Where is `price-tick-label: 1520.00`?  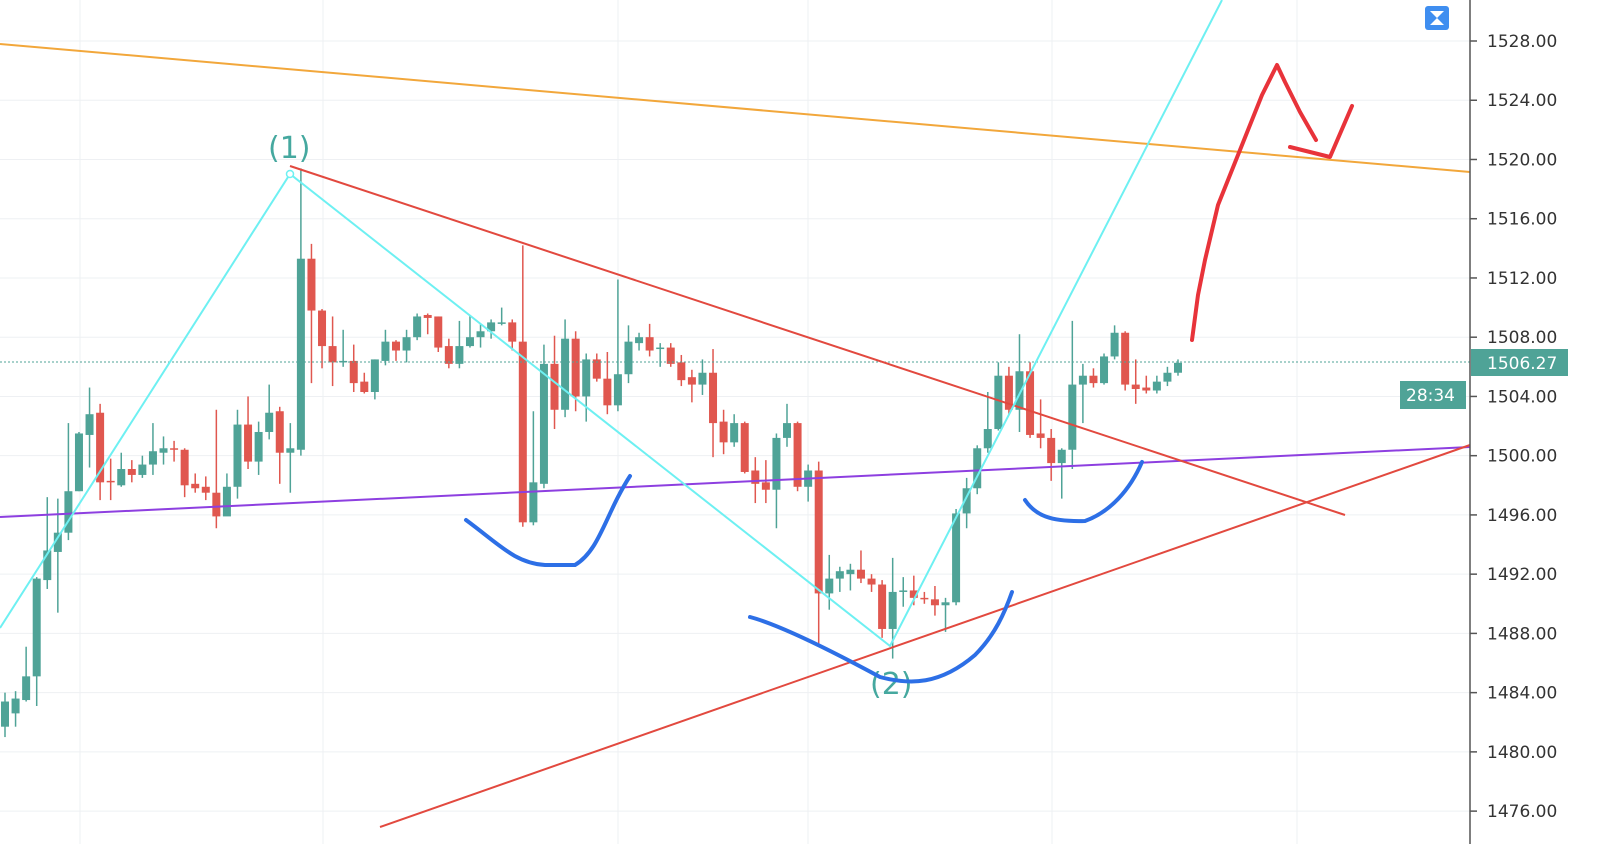
price-tick-label: 1520.00 is located at coordinates (1522, 160).